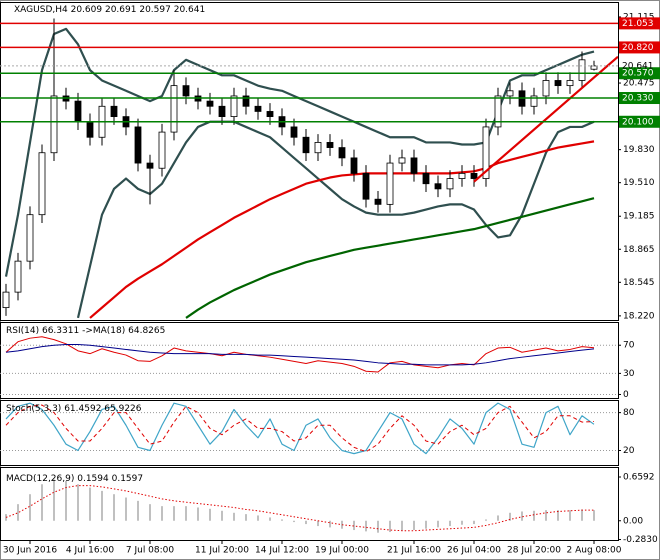  I want to click on stoch-name: Stoch(5,3,3), so click(33, 409).